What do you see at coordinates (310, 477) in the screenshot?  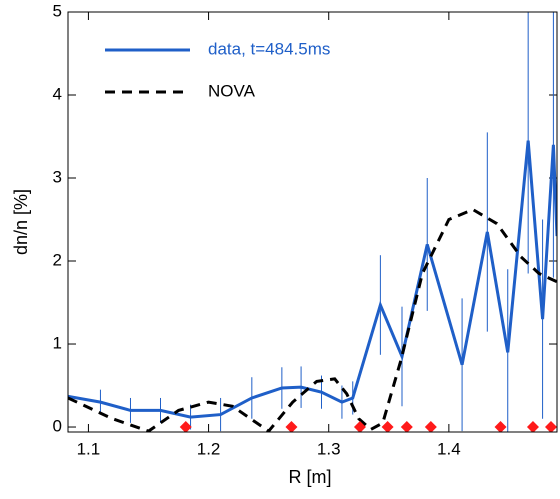 I see `x-axis-label: R [m]` at bounding box center [310, 477].